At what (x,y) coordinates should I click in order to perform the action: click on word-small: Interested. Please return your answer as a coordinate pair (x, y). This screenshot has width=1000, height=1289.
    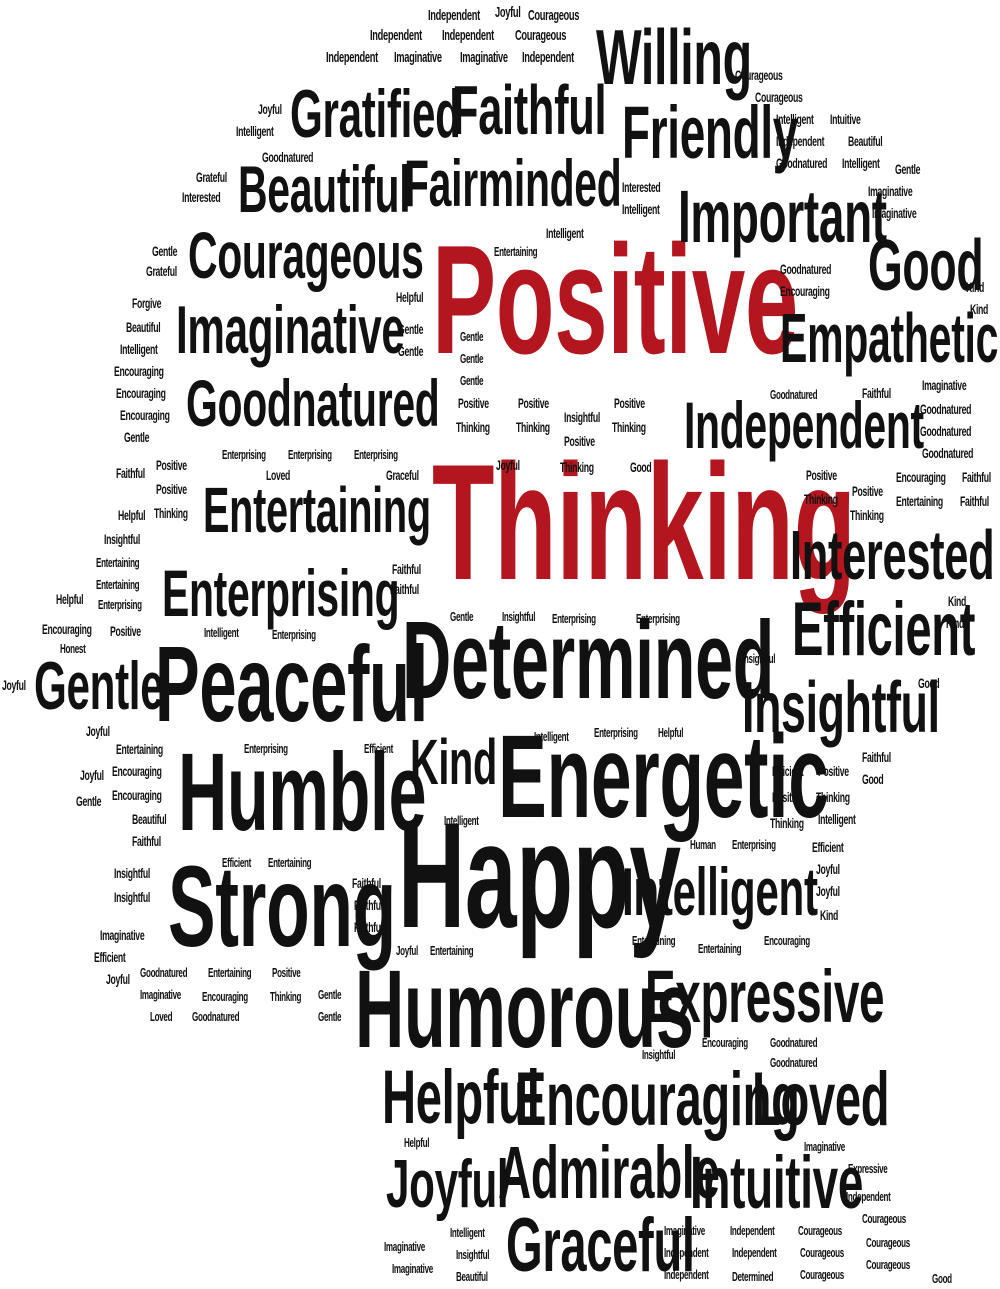
    Looking at the image, I should click on (641, 187).